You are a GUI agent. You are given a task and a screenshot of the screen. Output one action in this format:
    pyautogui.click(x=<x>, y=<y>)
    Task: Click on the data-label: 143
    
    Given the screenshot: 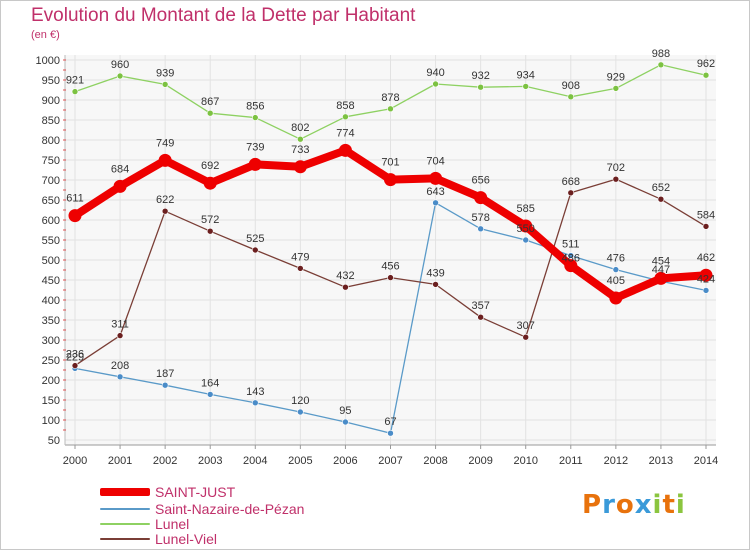 What is the action you would take?
    pyautogui.click(x=255, y=392)
    